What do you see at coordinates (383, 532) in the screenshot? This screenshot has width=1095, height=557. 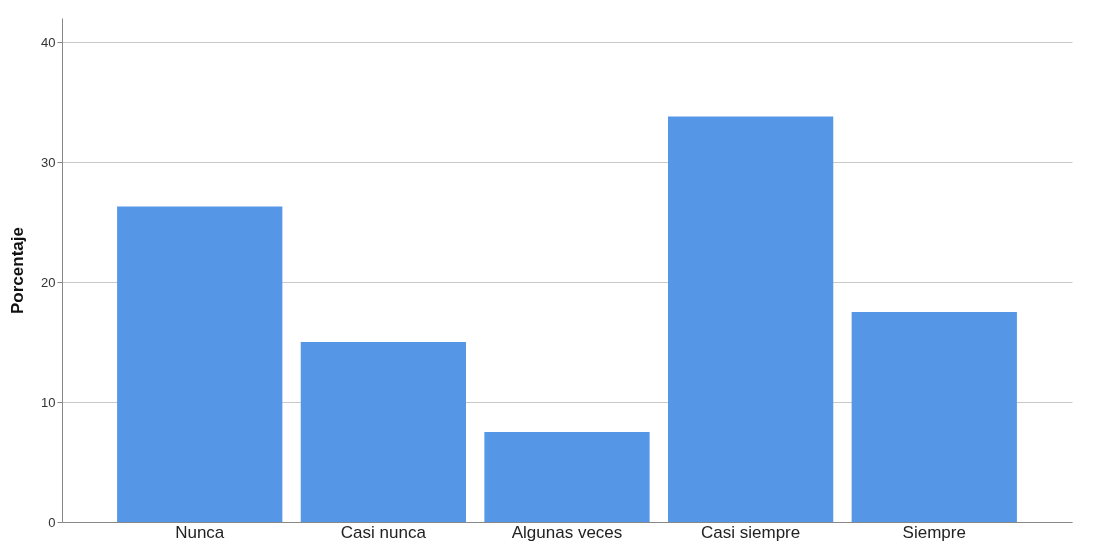 I see `x-tick-label: Casi nunca` at bounding box center [383, 532].